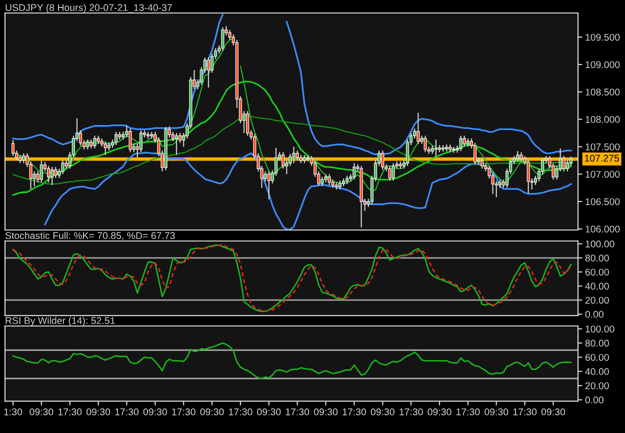  I want to click on y-tick-label: 106.000, so click(603, 229).